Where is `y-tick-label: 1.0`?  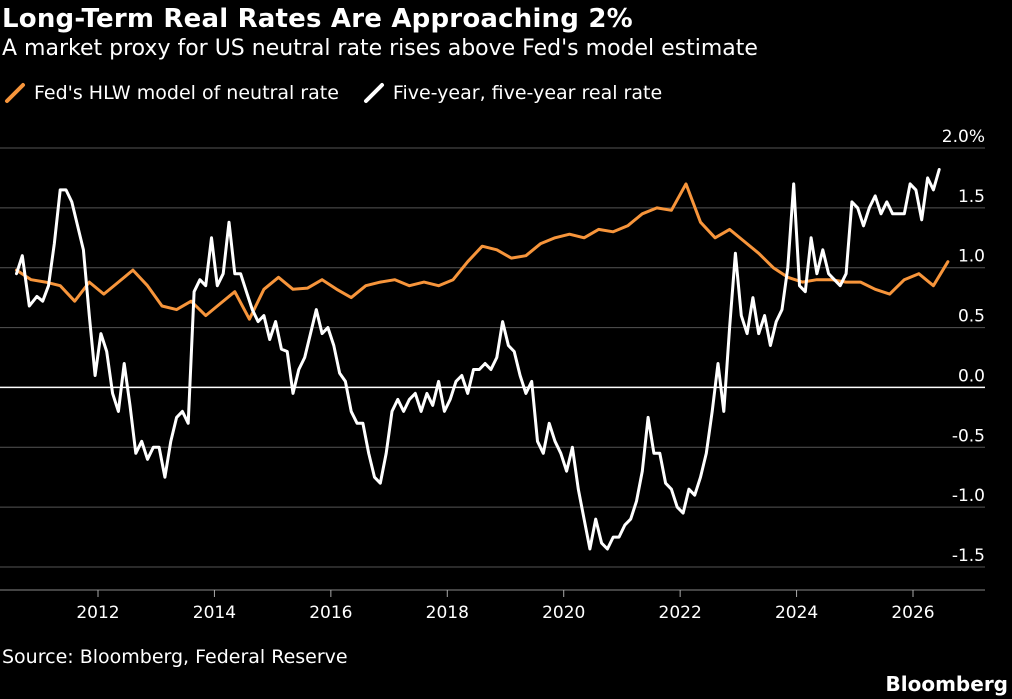 y-tick-label: 1.0 is located at coordinates (971, 257).